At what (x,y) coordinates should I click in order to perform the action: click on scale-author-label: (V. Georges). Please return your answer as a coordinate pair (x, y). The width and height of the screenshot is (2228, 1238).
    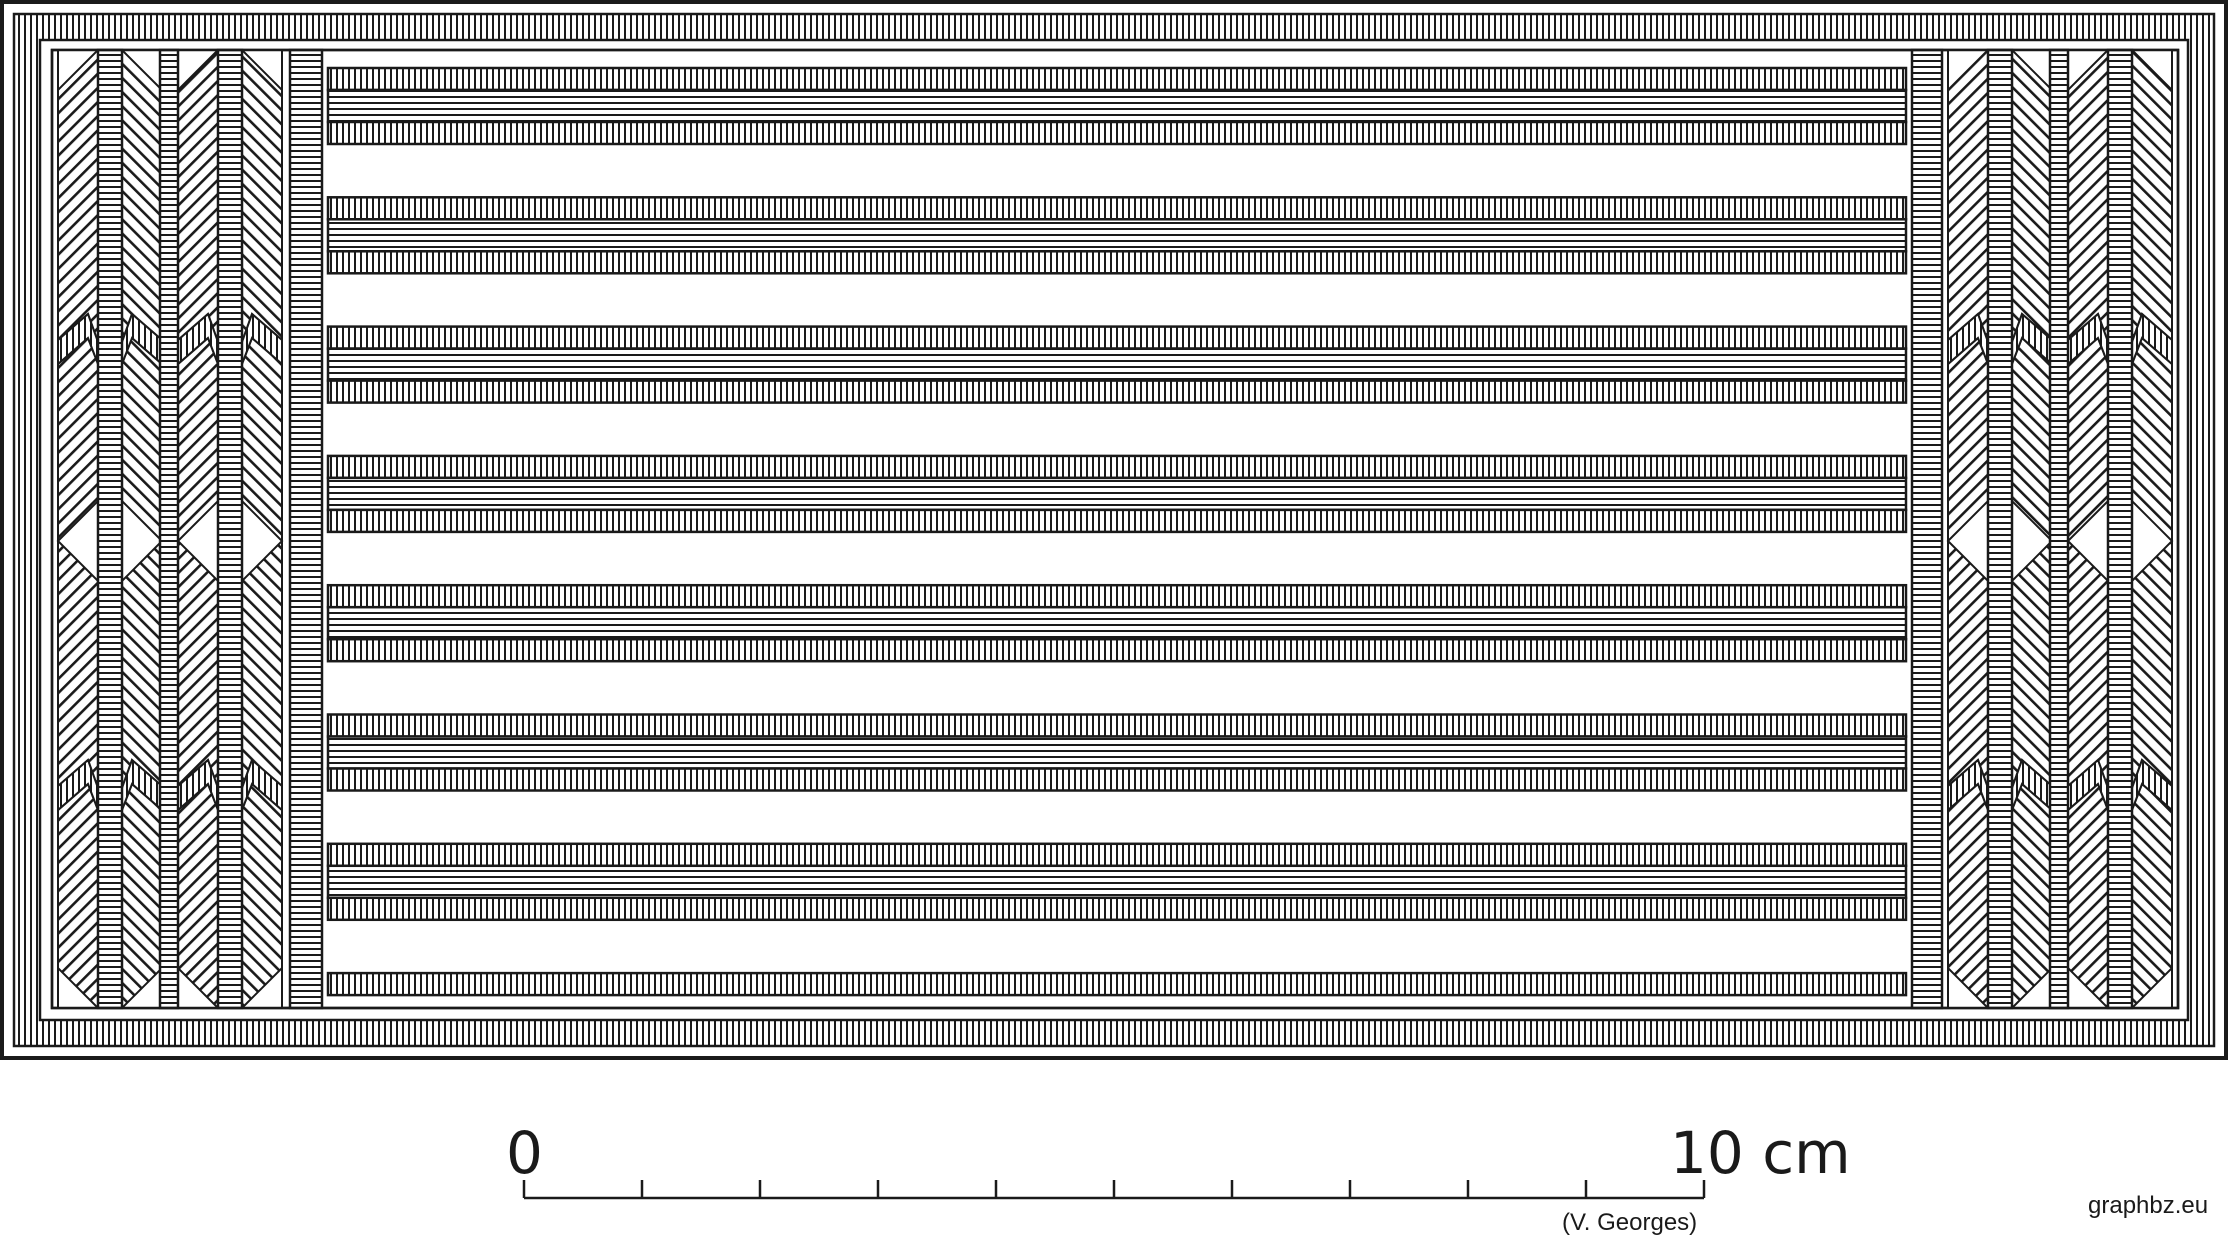
    Looking at the image, I should click on (1630, 1222).